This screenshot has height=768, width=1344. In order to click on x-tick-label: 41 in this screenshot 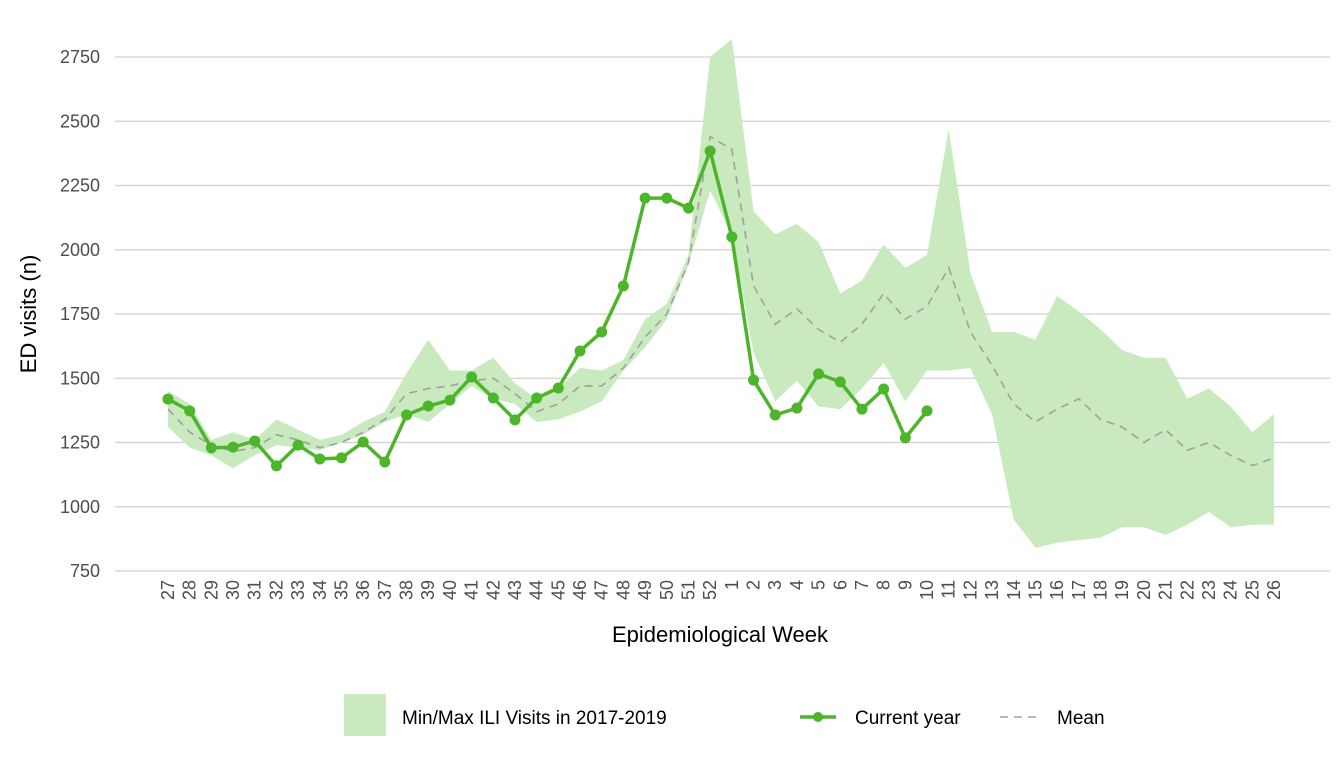, I will do `click(472, 590)`.